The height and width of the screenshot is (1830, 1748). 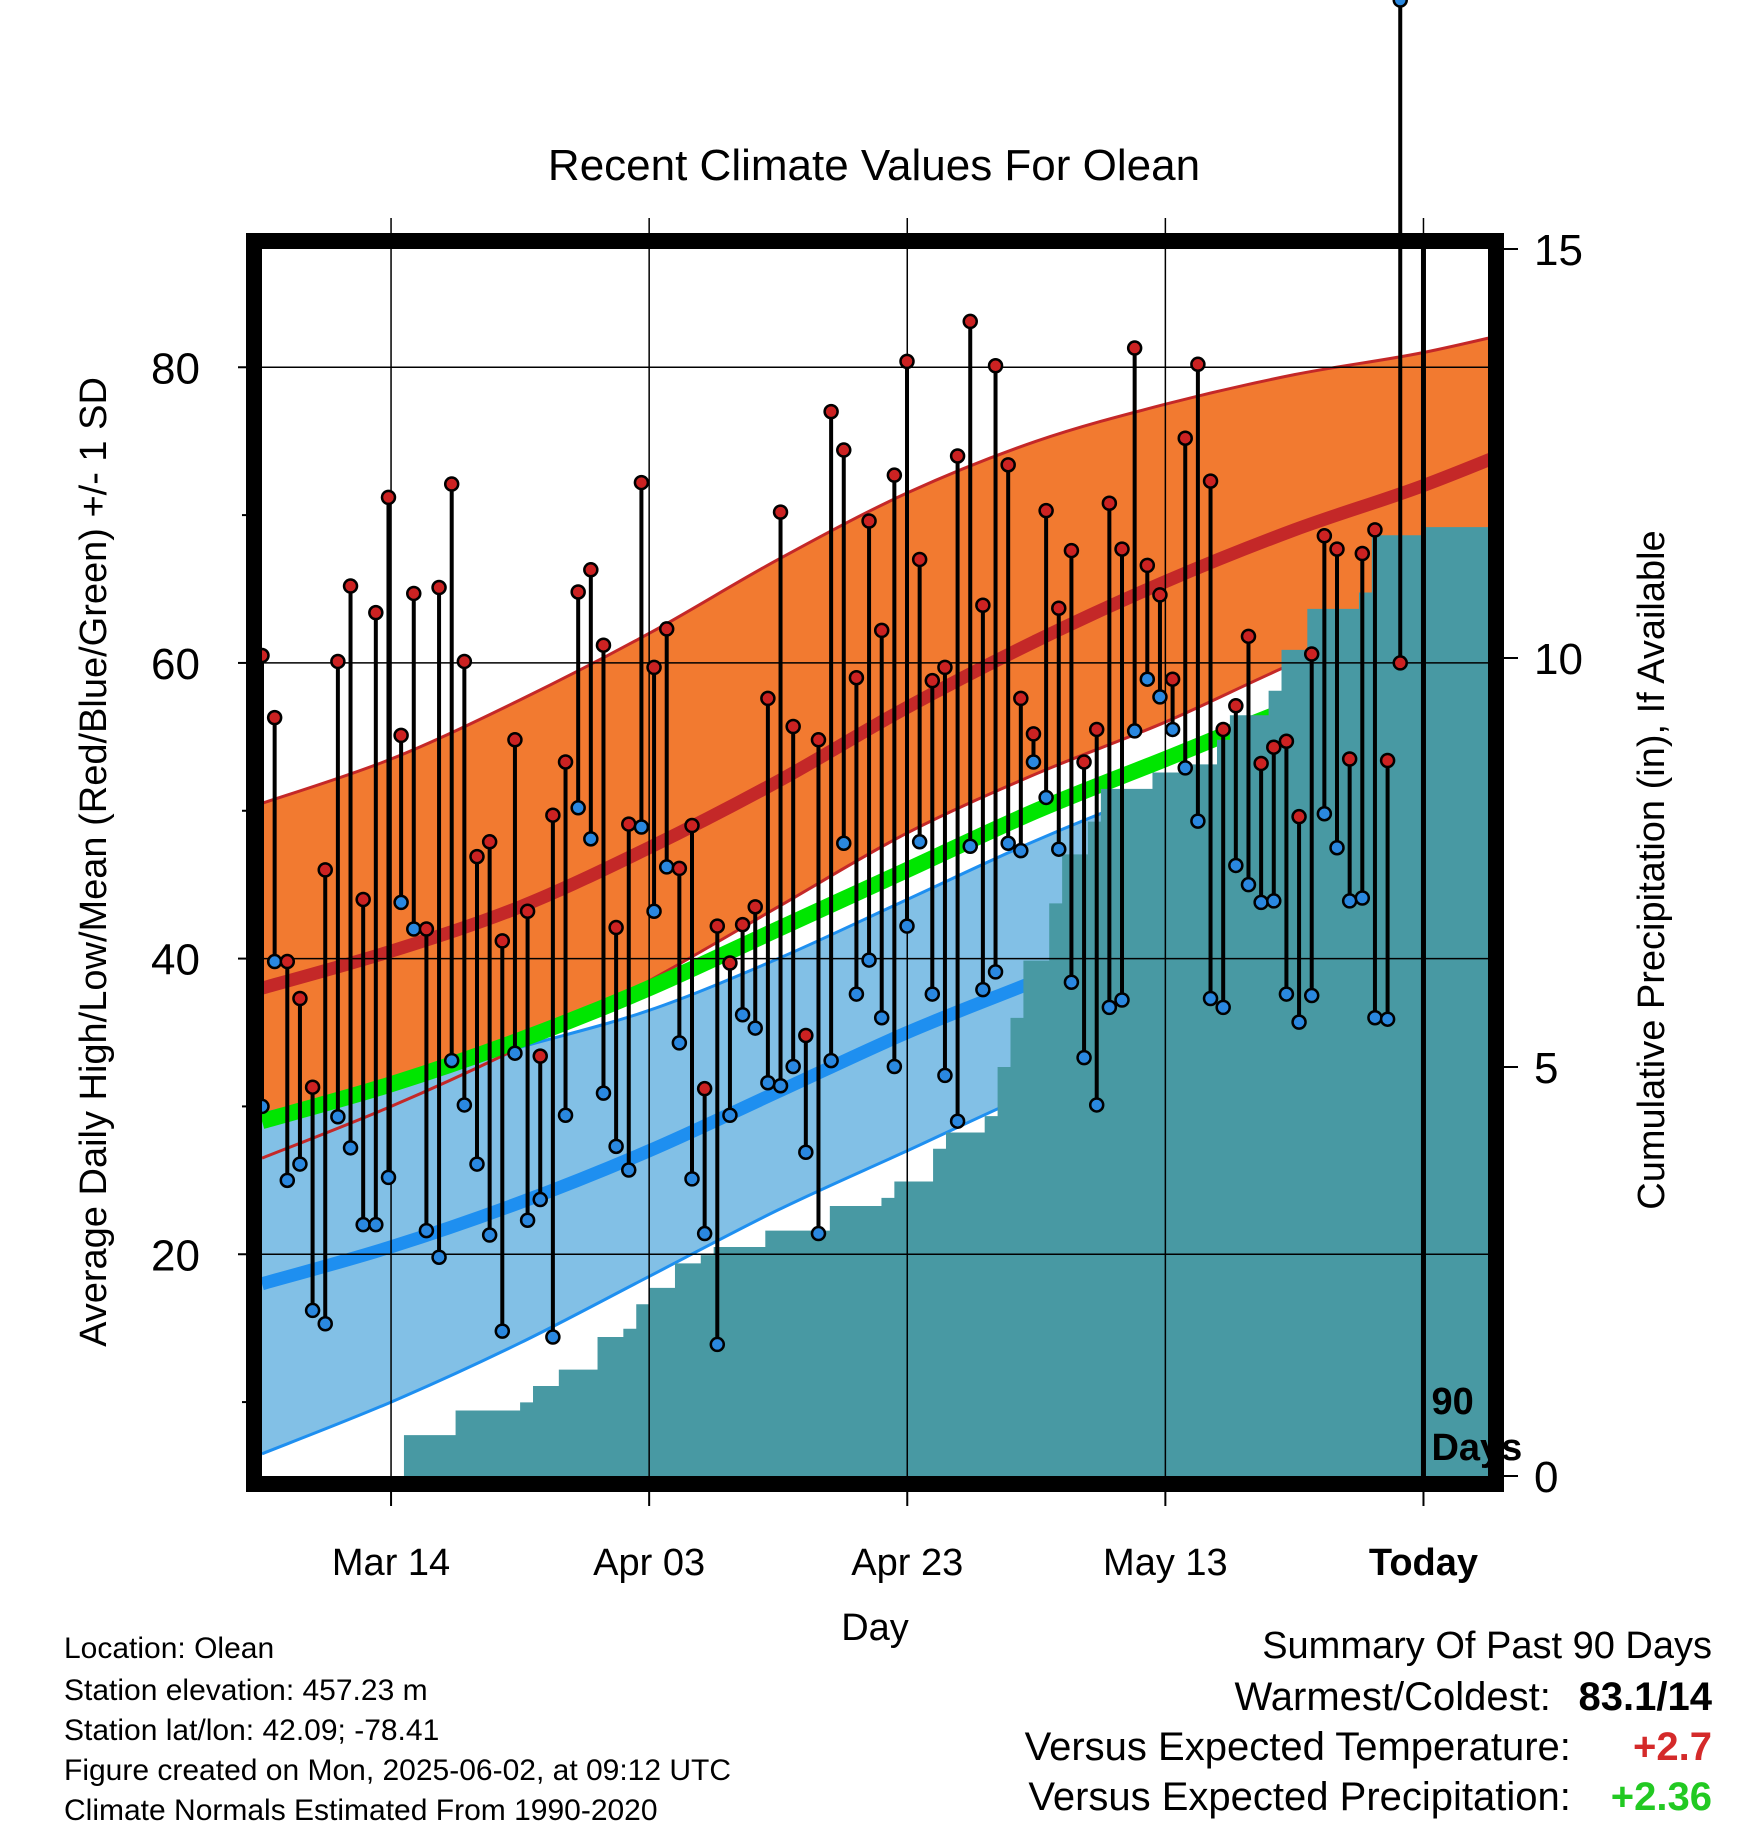 What do you see at coordinates (907, 1563) in the screenshot?
I see `x-tick-label: Apr 23` at bounding box center [907, 1563].